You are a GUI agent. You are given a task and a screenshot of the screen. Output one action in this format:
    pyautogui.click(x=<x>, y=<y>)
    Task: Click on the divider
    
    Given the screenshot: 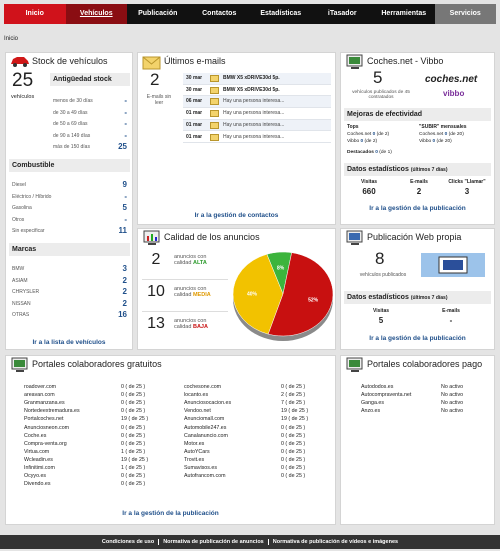 What is the action you would take?
    pyautogui.click(x=185, y=311)
    